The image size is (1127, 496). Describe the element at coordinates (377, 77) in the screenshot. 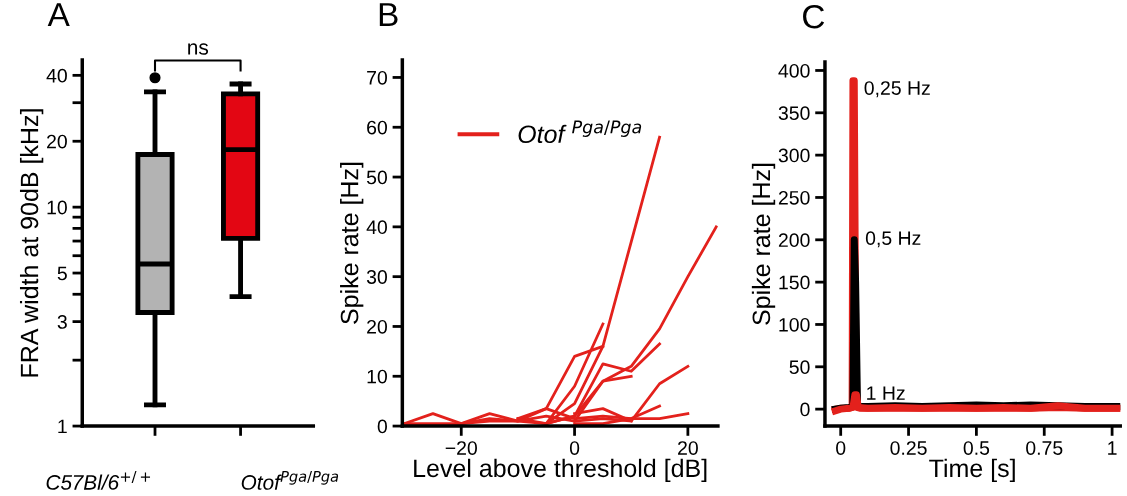

I see `y-tick-label: 70` at that location.